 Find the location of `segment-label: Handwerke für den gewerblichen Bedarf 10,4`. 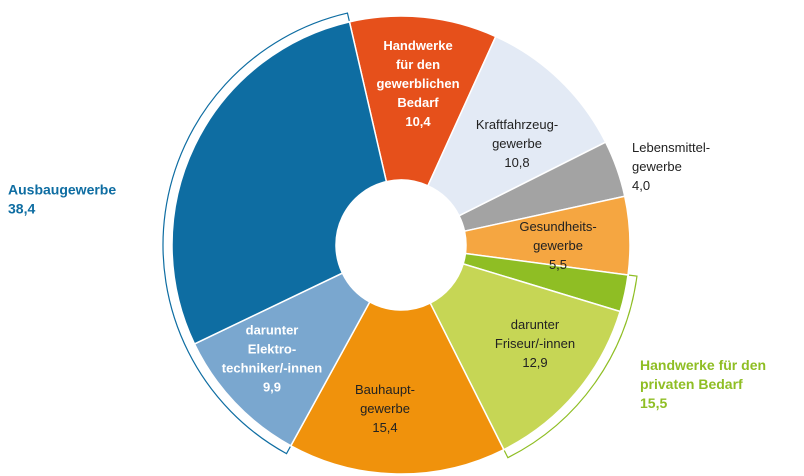

segment-label: Handwerke für den gewerblichen Bedarf 10,4 is located at coordinates (417, 83).